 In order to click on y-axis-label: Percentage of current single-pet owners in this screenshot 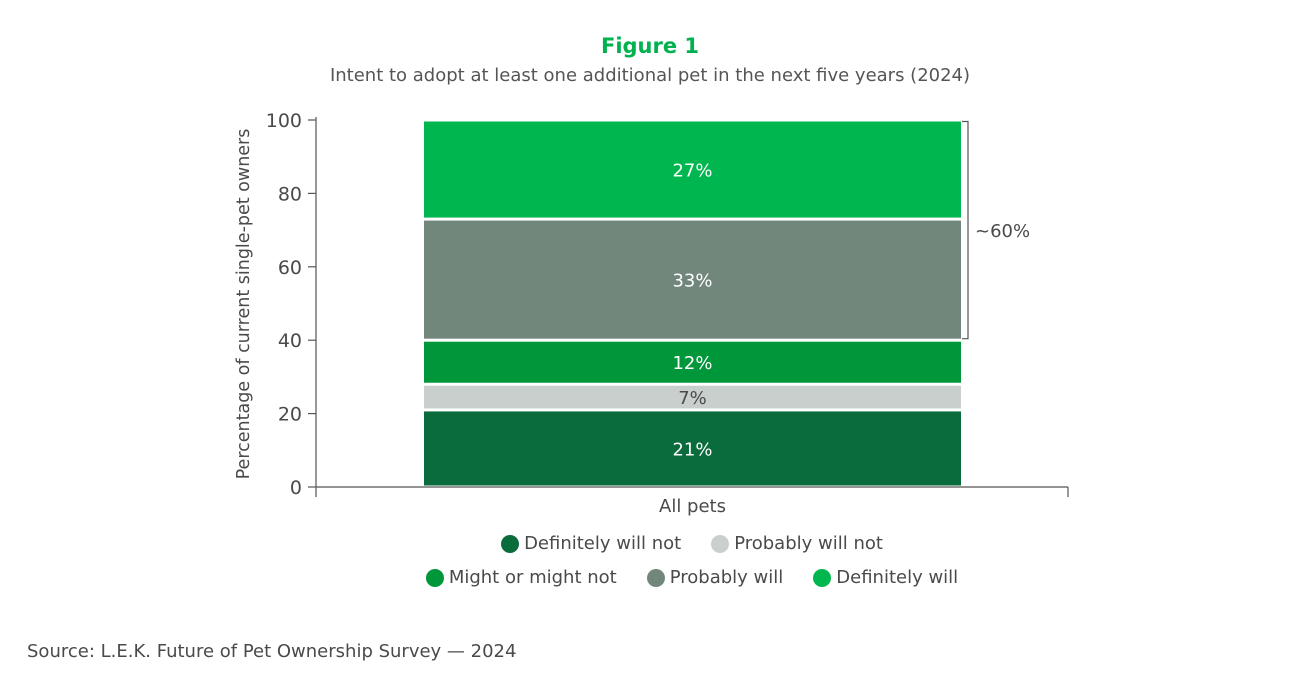, I will do `click(244, 304)`.